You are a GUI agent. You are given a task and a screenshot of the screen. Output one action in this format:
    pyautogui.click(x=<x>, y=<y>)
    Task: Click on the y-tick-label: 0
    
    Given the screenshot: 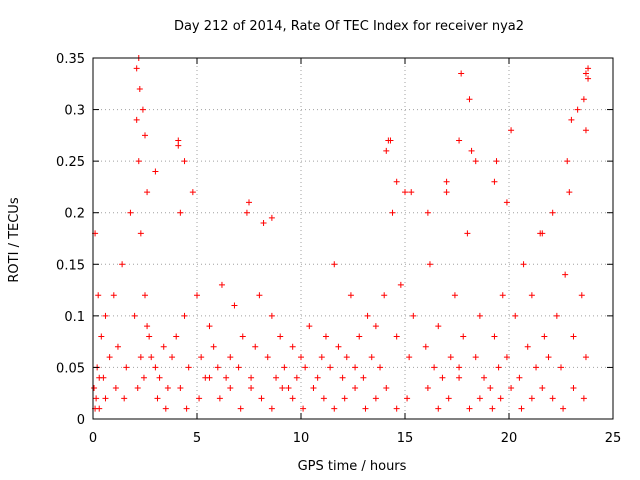 What is the action you would take?
    pyautogui.click(x=81, y=420)
    